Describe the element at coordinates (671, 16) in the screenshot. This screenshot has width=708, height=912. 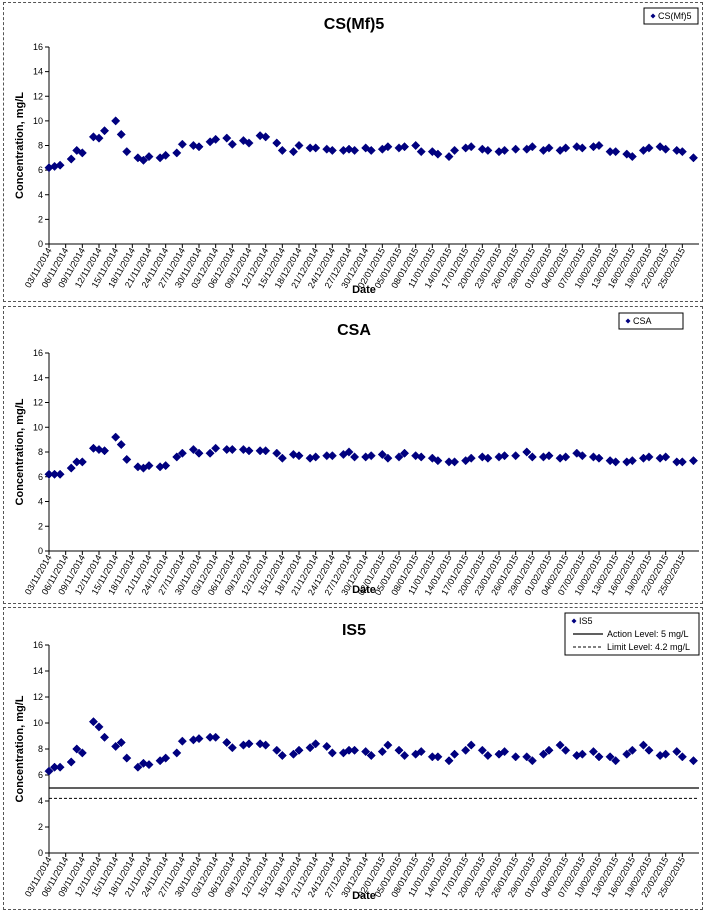
I see `legend-box` at that location.